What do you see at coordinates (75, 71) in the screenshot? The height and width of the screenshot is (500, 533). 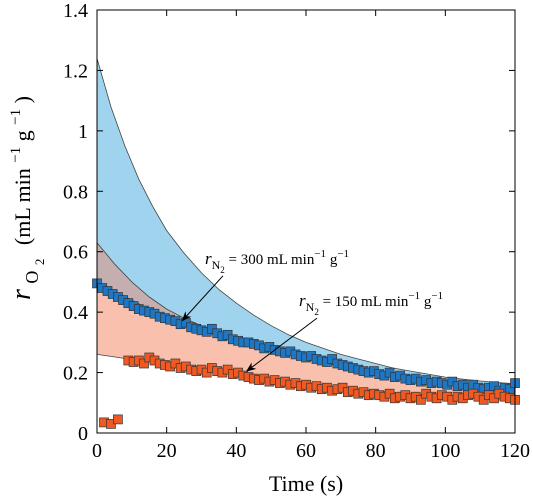 I see `y-tick-label: 1.2` at bounding box center [75, 71].